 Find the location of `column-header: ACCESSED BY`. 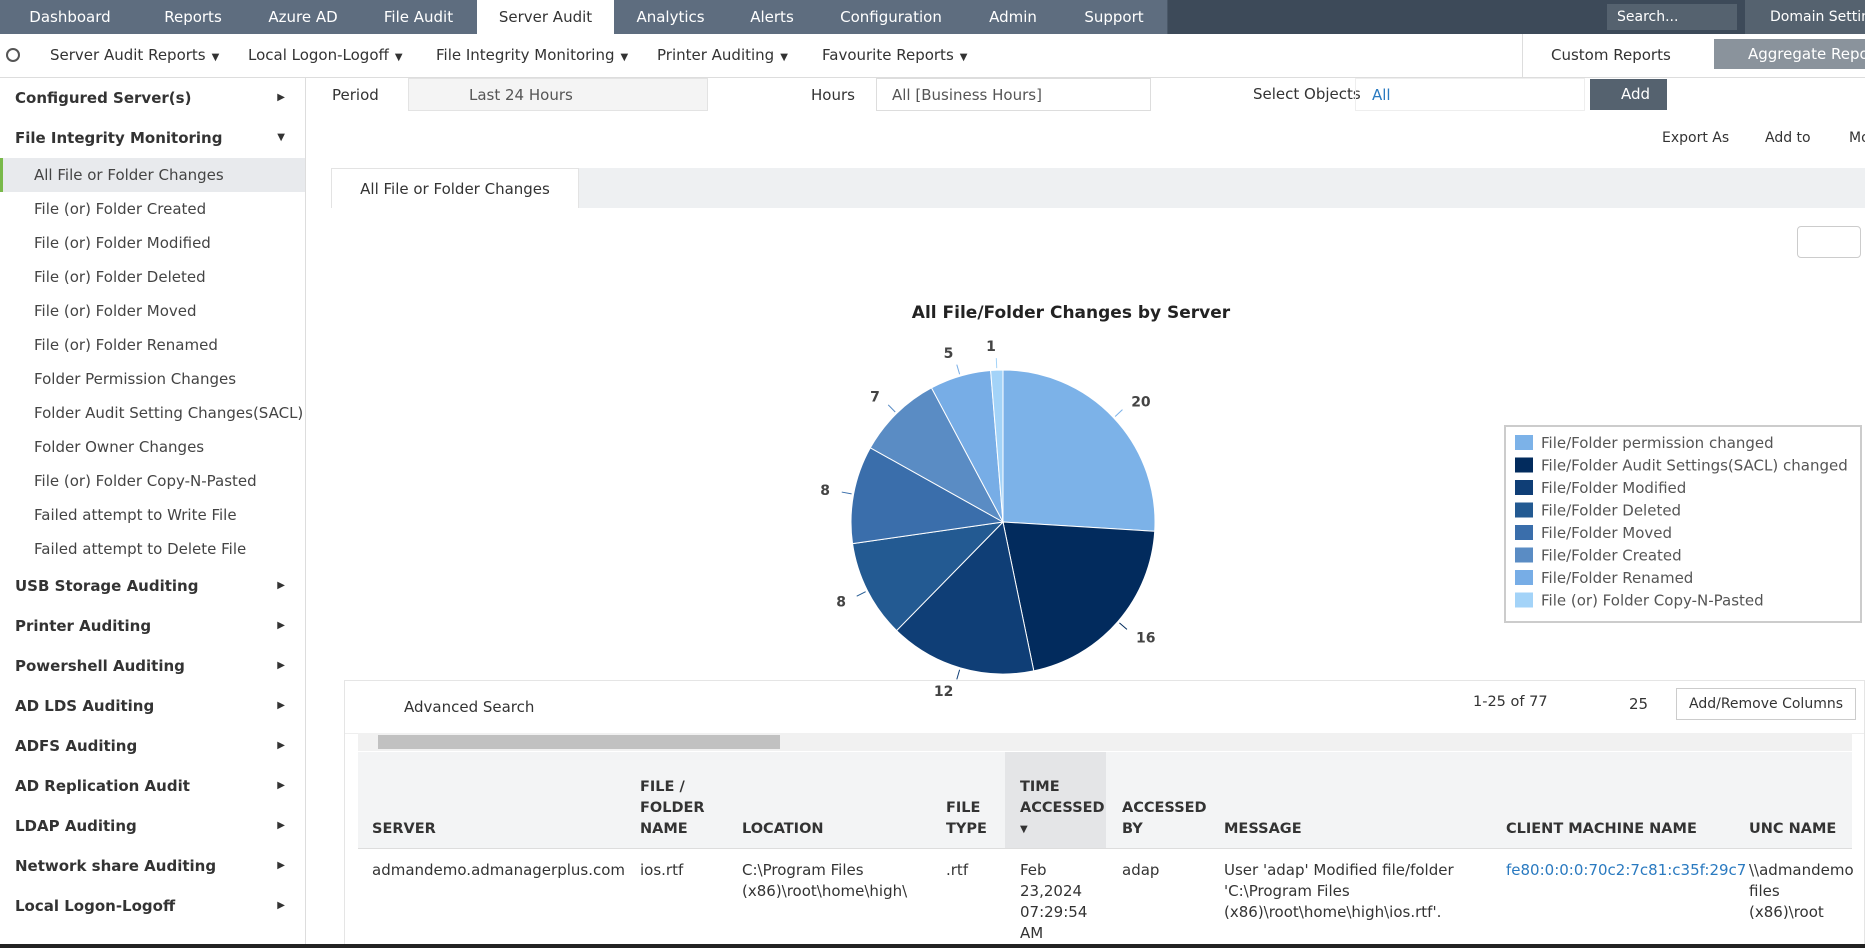

column-header: ACCESSED BY is located at coordinates (1164, 818).